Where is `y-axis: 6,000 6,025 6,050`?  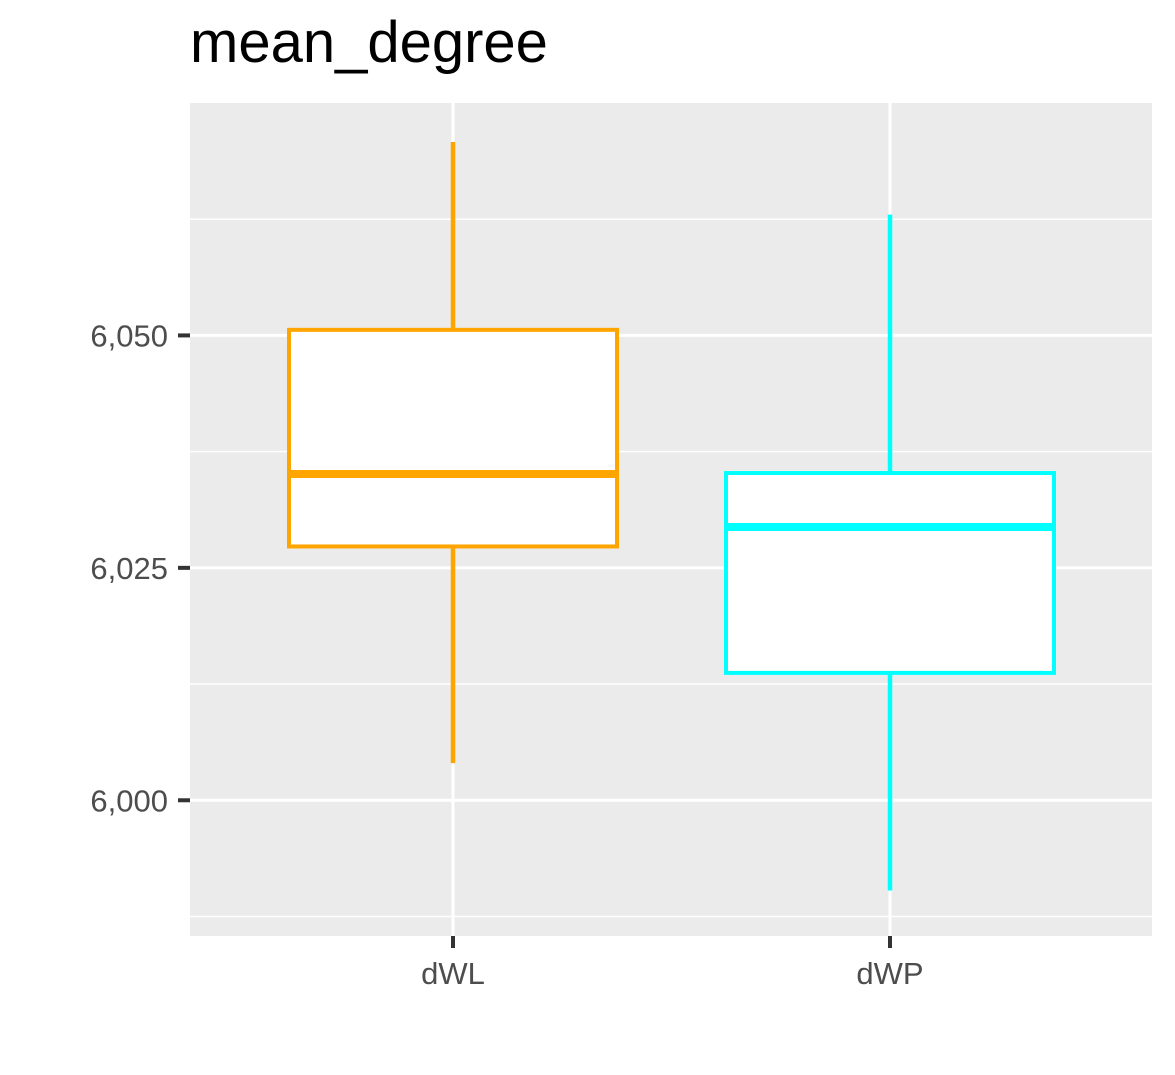 y-axis: 6,000 6,025 6,050 is located at coordinates (140, 568).